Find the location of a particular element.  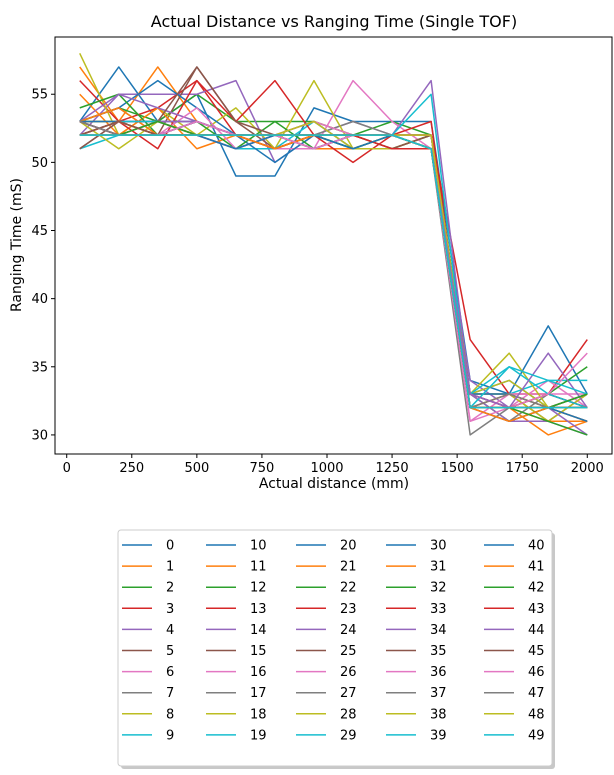

legend-item-34: 34 is located at coordinates (416, 630).